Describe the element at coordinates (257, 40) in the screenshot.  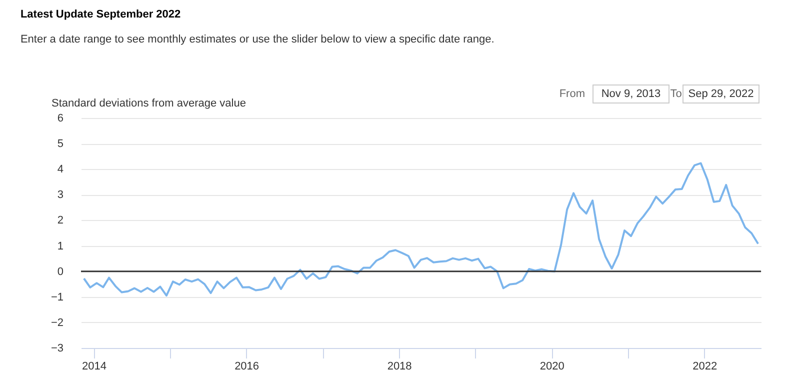
I see `chart-subtitle: Enter a date range to see monthly estimates or use the slider below to view a specific date range.` at that location.